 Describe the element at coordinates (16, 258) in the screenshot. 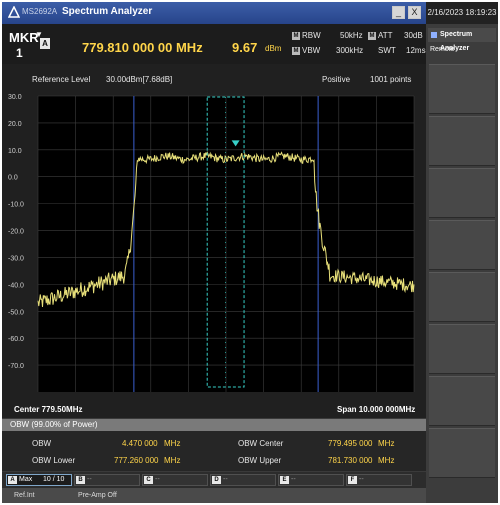

I see `y-tick-label: -30.0` at that location.